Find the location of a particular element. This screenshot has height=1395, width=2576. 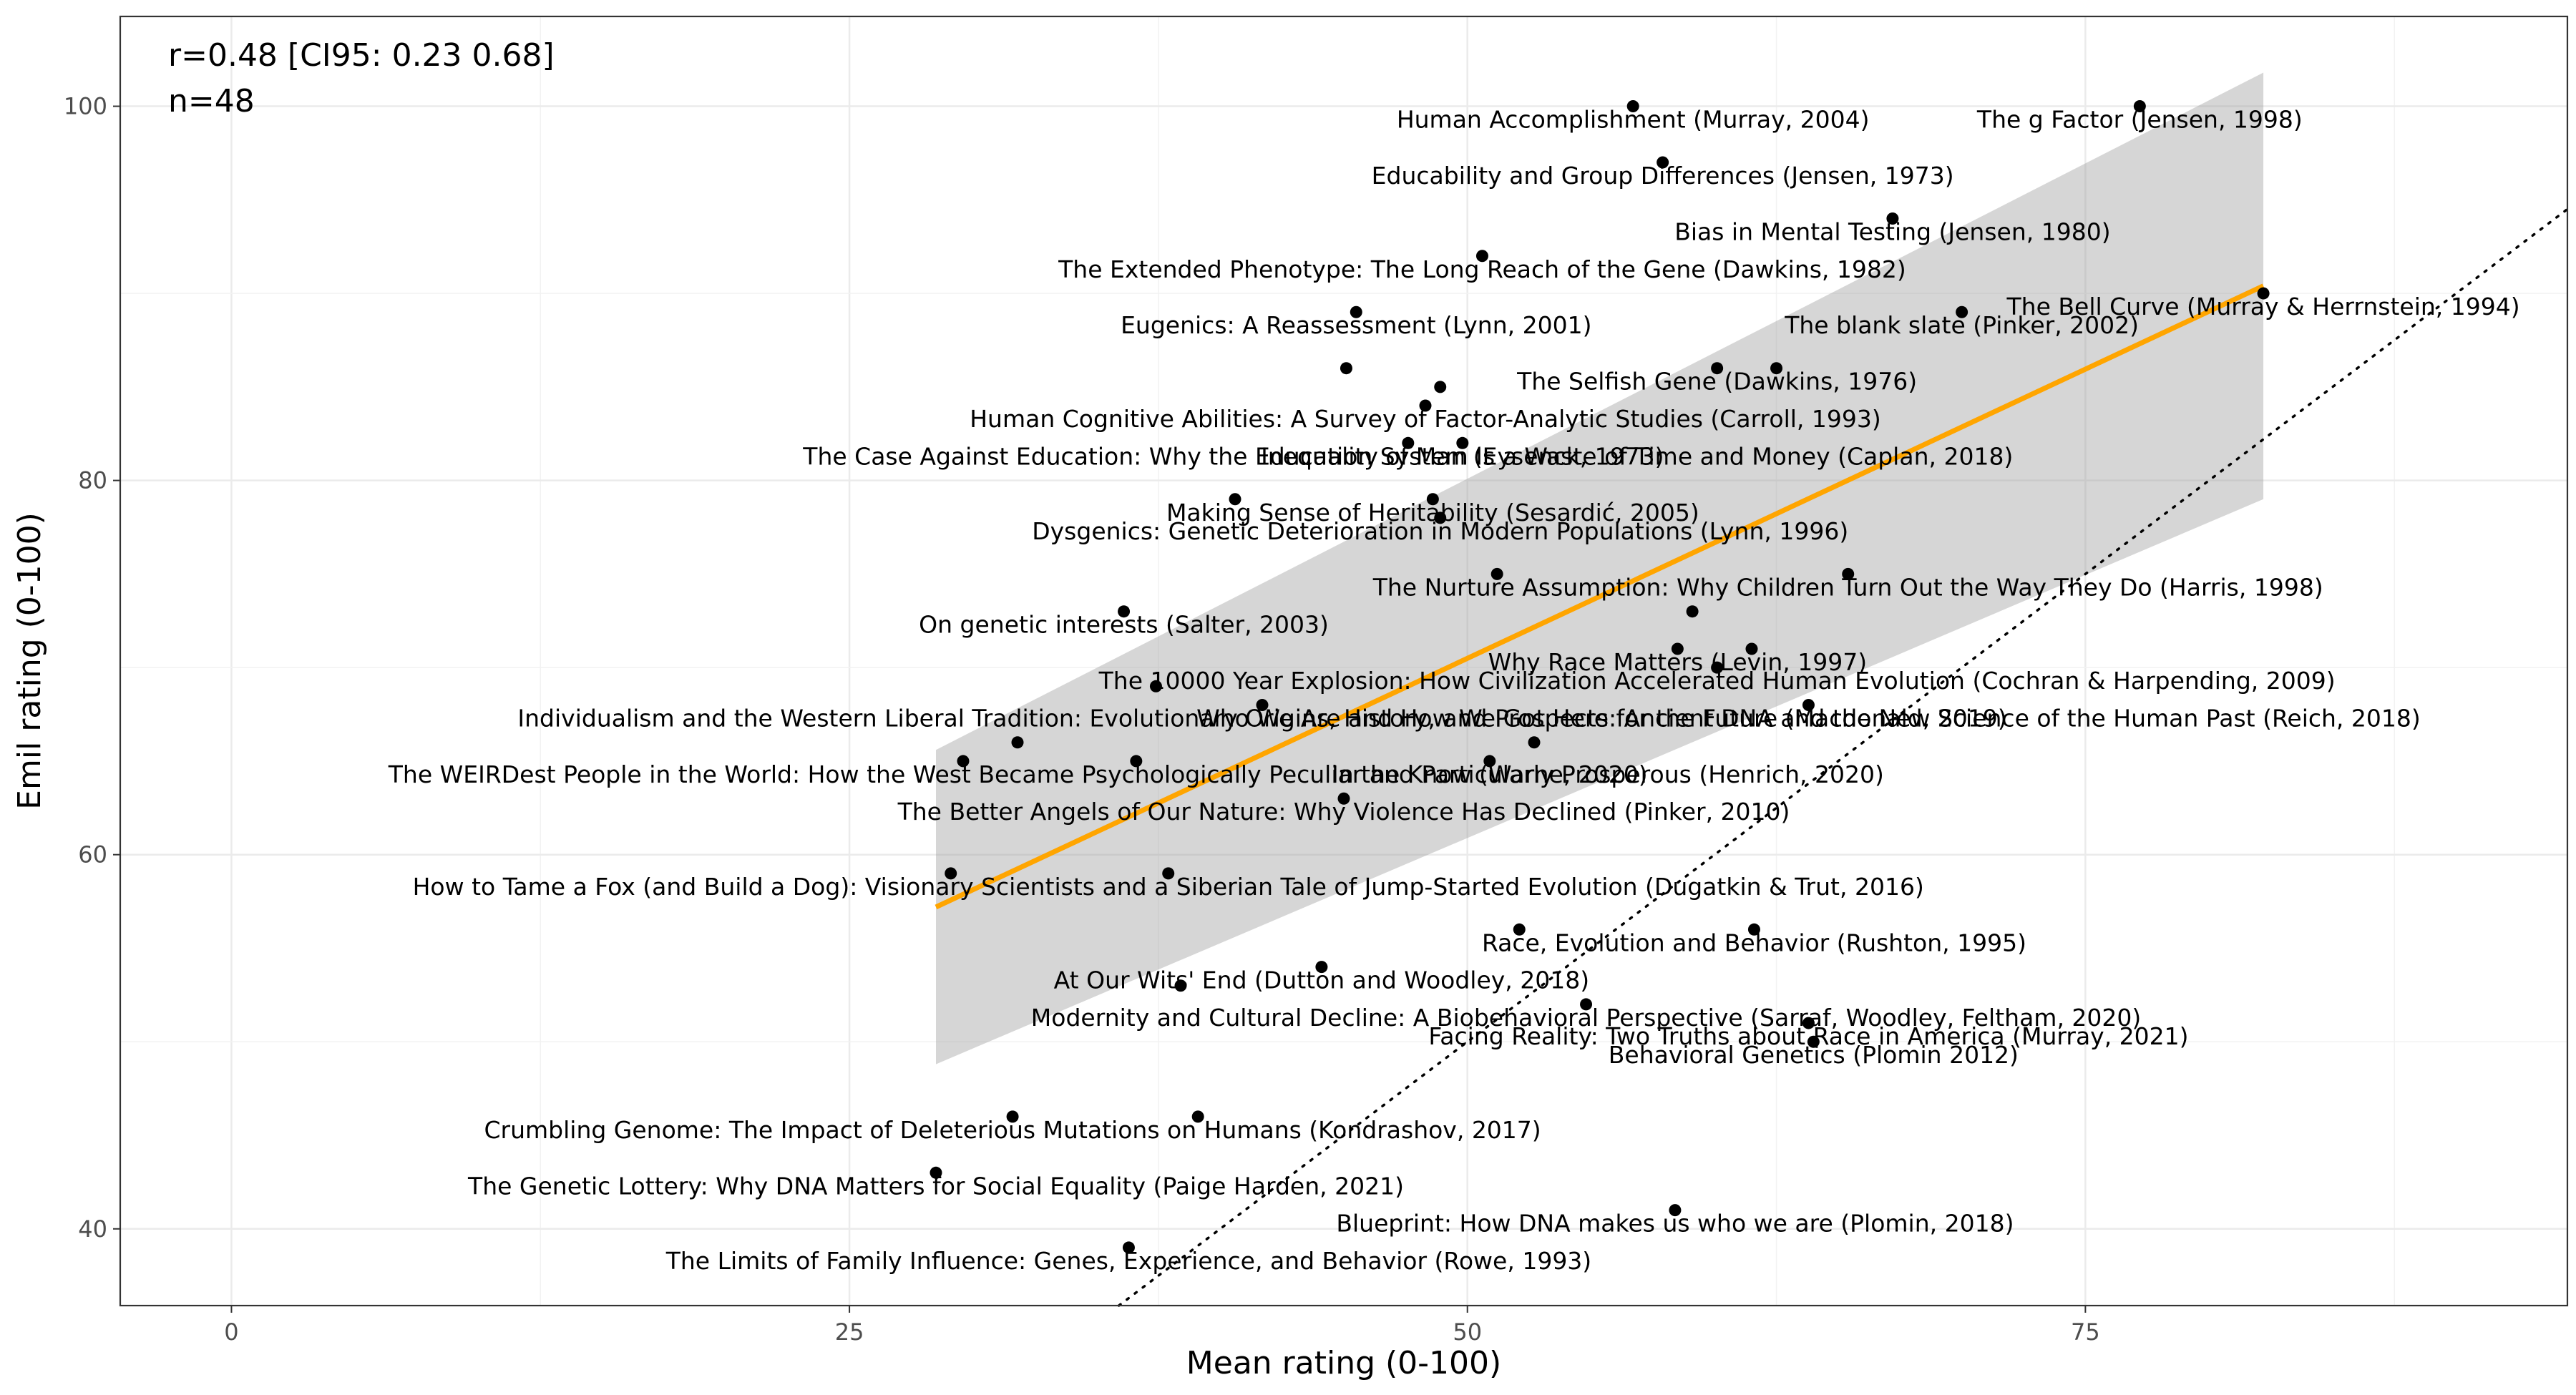

y-axis-title: Emil rating (0-100) is located at coordinates (29, 661).